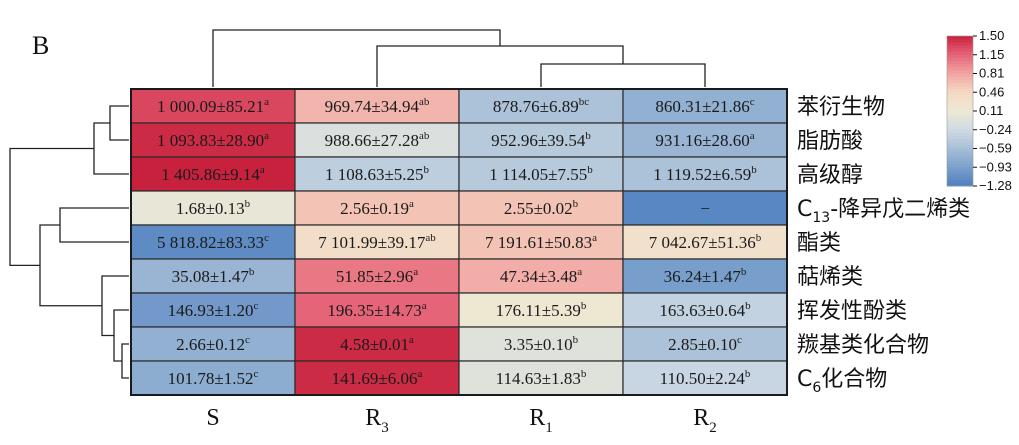 The height and width of the screenshot is (445, 1019). What do you see at coordinates (995, 185) in the screenshot?
I see `legend-tick-label: −1.28` at bounding box center [995, 185].